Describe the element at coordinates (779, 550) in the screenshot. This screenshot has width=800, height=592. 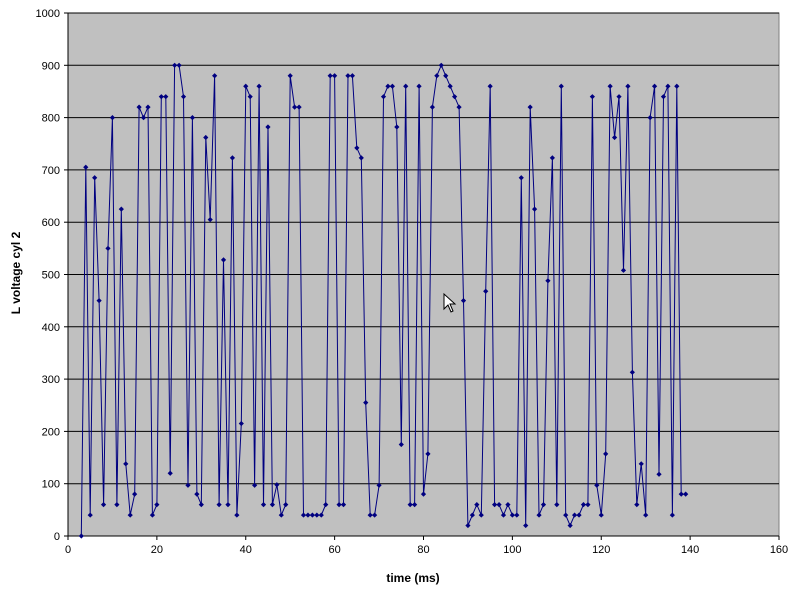
I see `x-tick-label: 160` at that location.